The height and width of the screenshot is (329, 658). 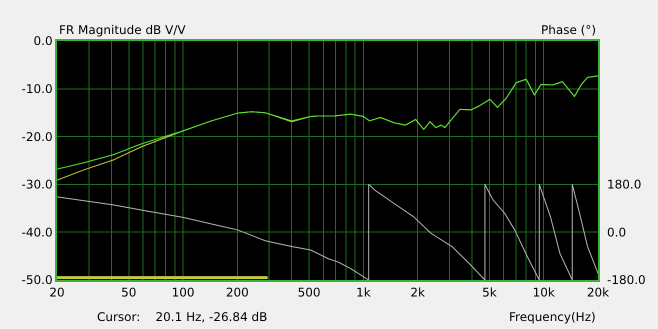 What do you see at coordinates (418, 292) in the screenshot?
I see `x-tick-label: 2k` at bounding box center [418, 292].